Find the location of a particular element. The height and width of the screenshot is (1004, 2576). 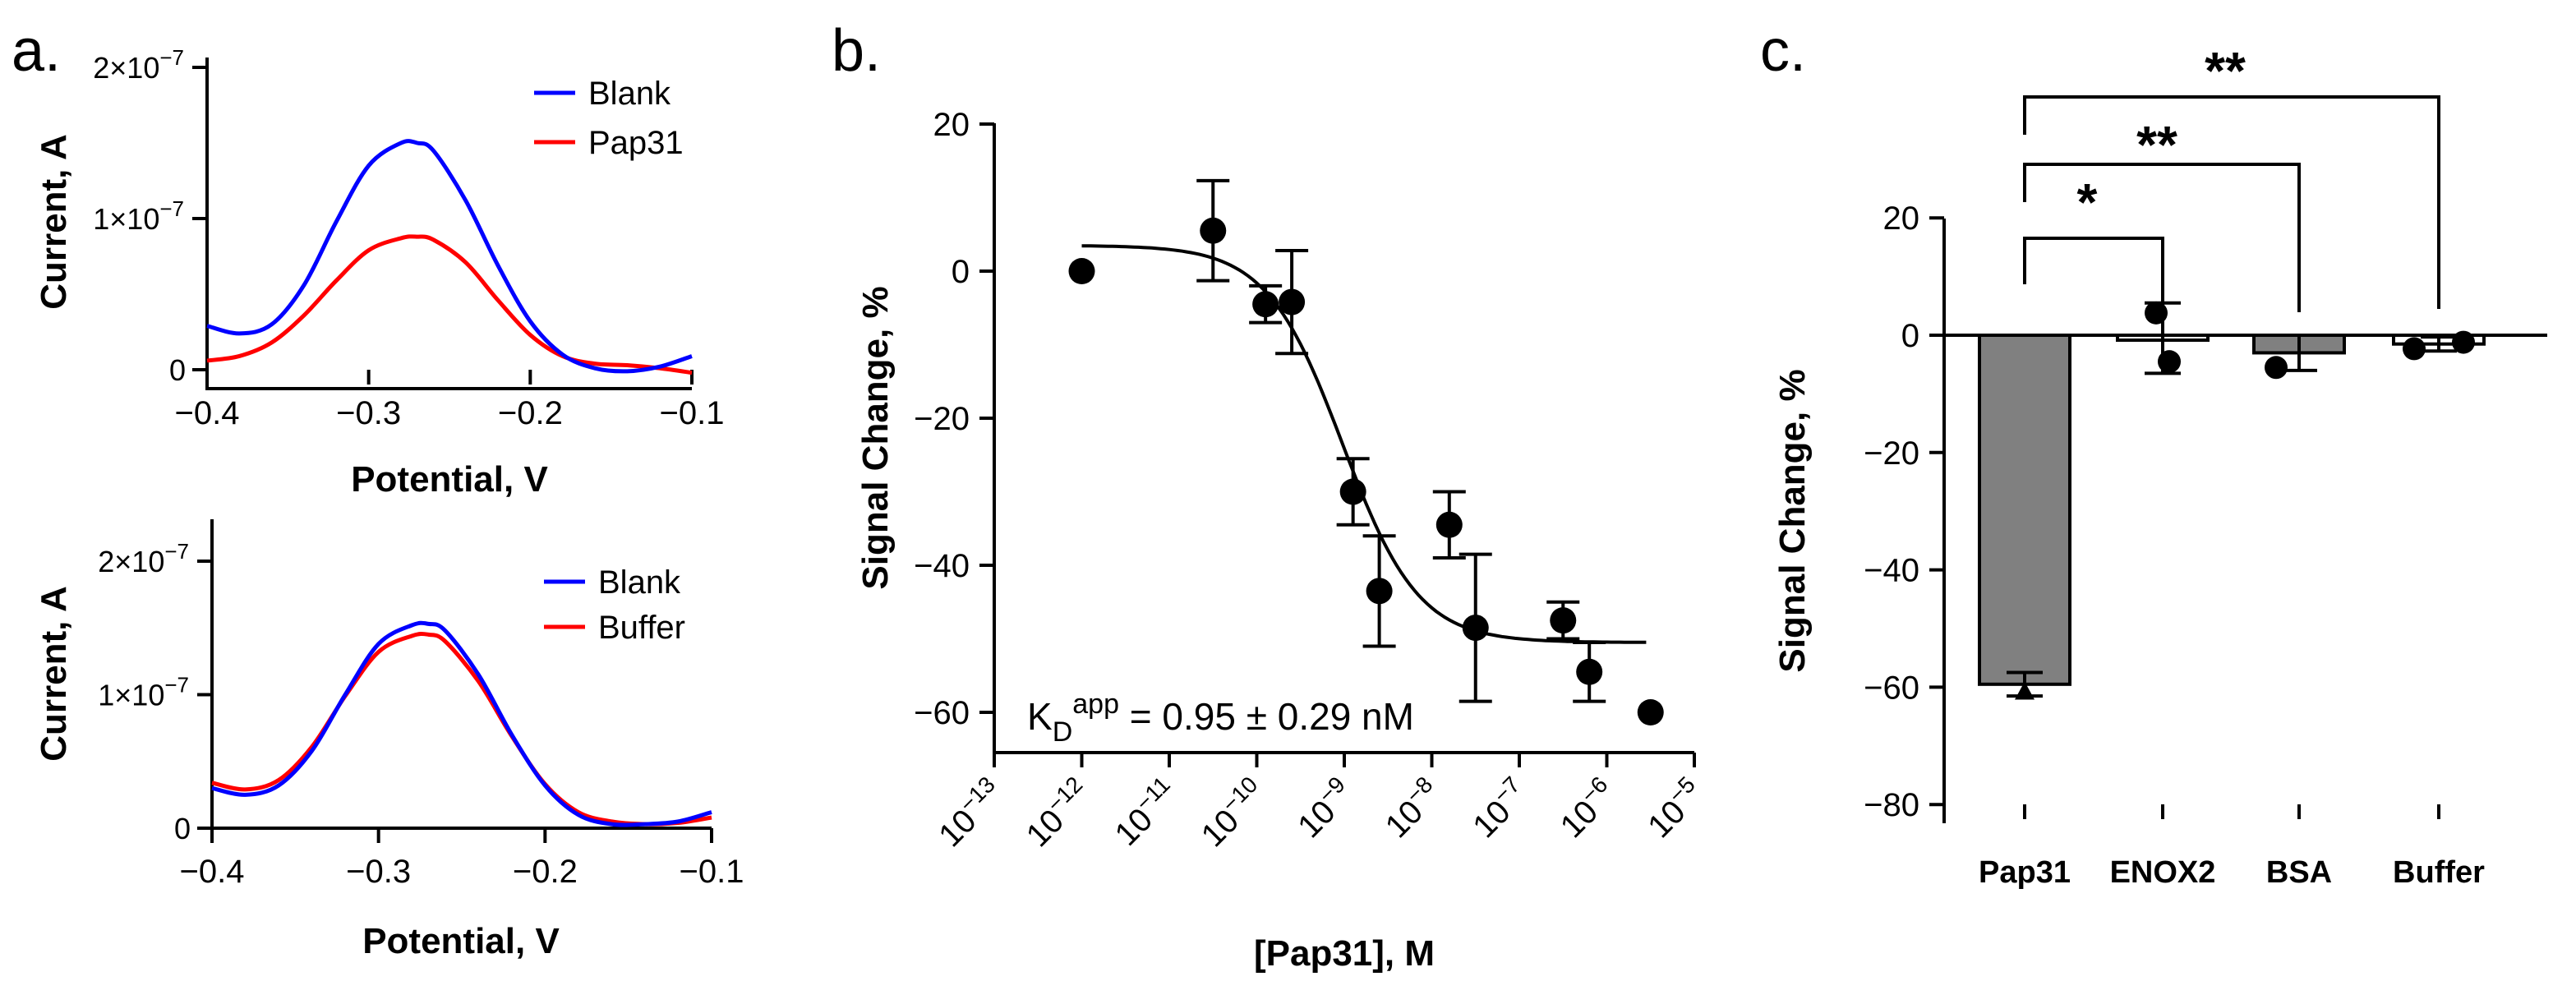

x-tick-exponent: −13 is located at coordinates (977, 794).